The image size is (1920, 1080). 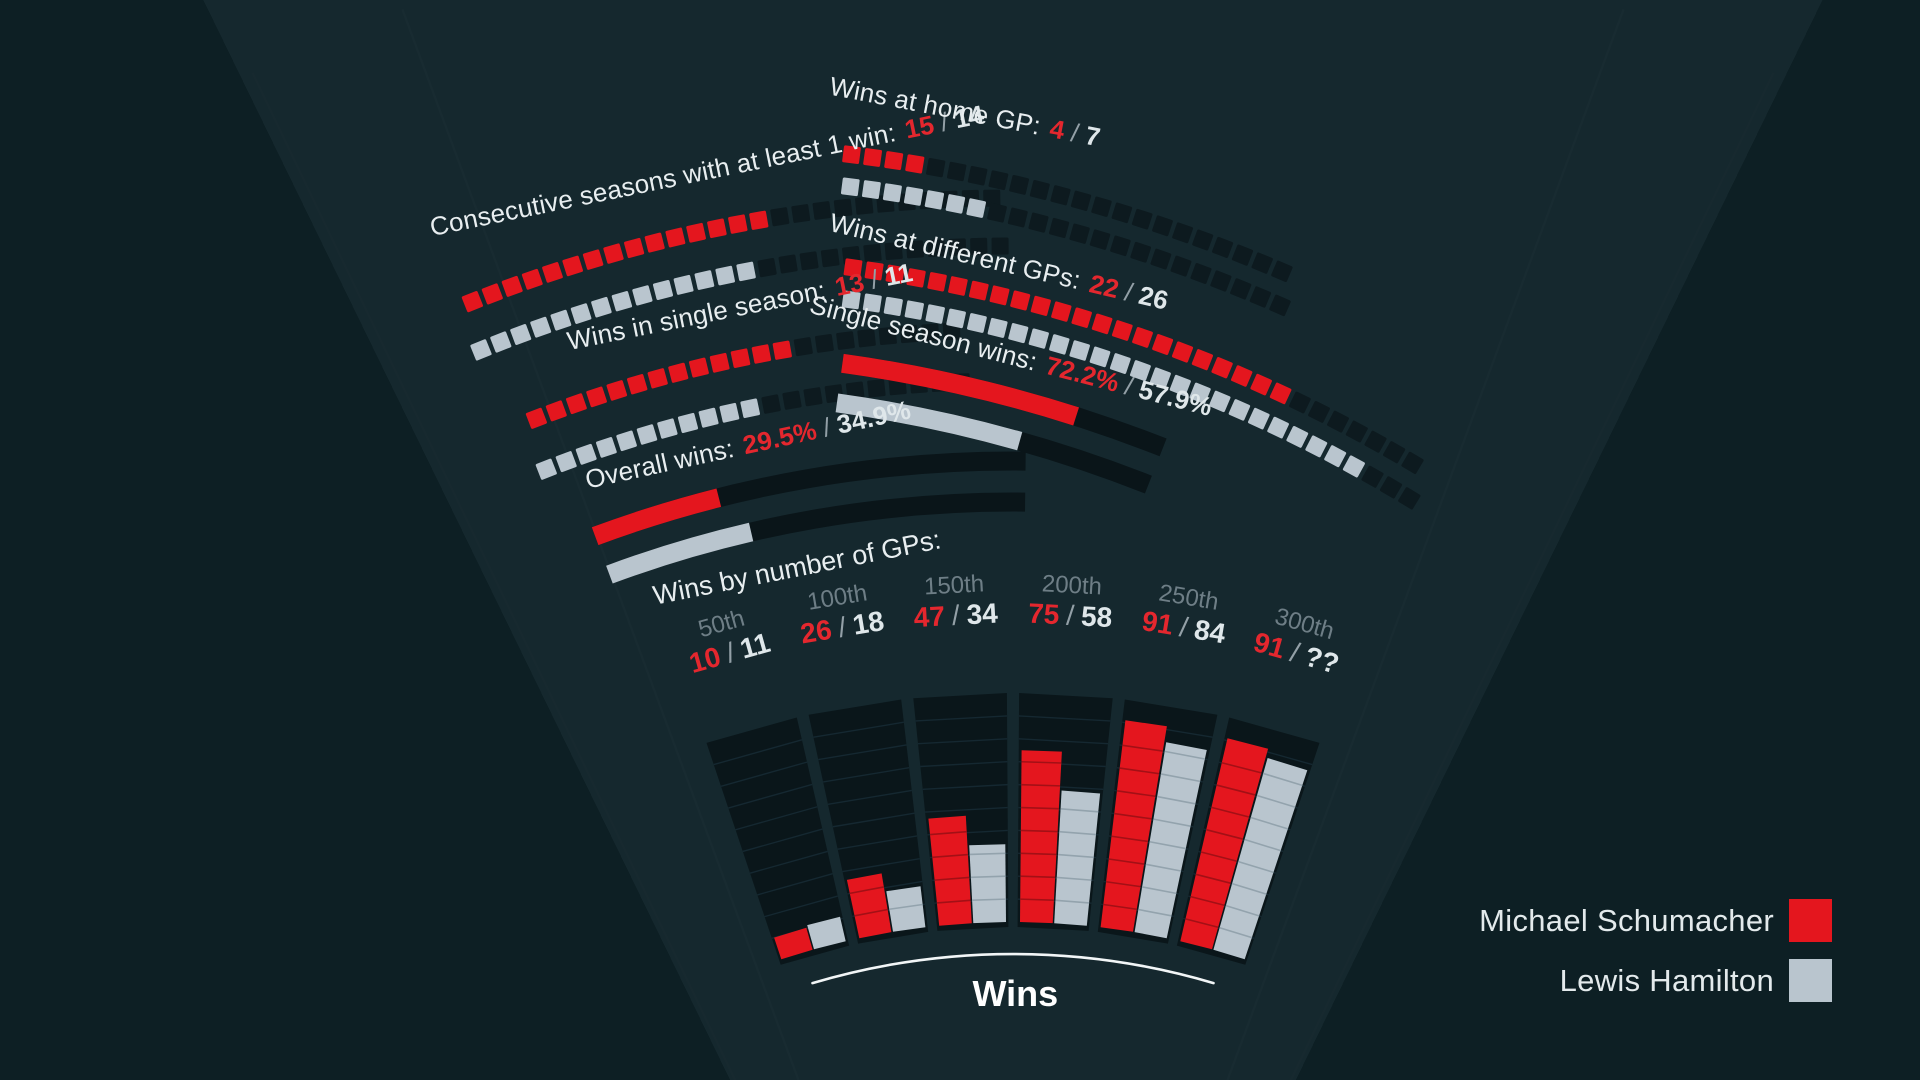 What do you see at coordinates (1810, 980) in the screenshot?
I see `hamilton-color-swatch` at bounding box center [1810, 980].